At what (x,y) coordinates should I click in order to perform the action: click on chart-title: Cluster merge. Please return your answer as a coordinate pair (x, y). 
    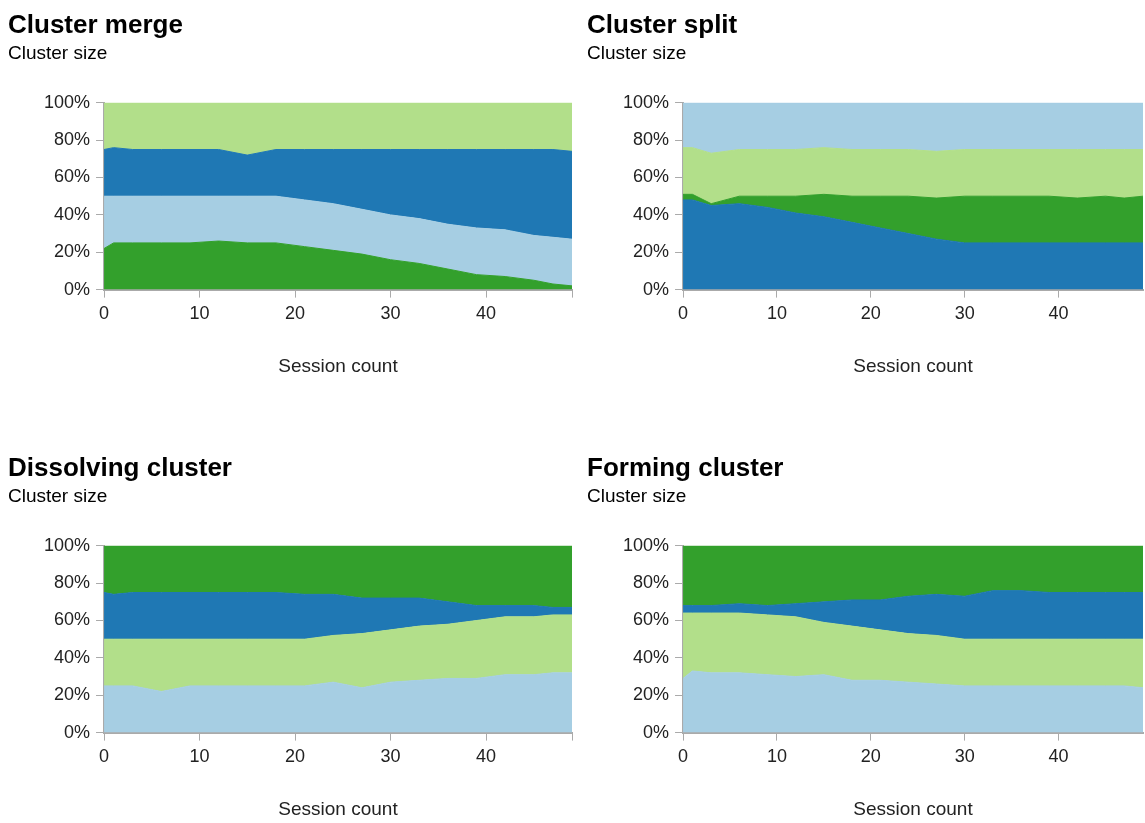
    Looking at the image, I should click on (96, 24).